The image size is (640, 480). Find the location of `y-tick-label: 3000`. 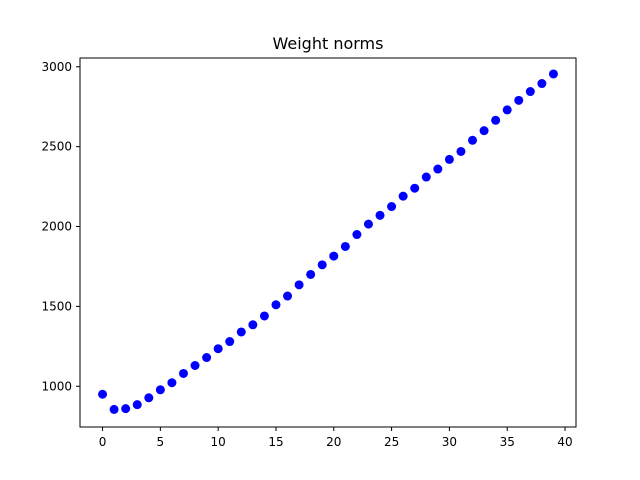

y-tick-label: 3000 is located at coordinates (56, 67).